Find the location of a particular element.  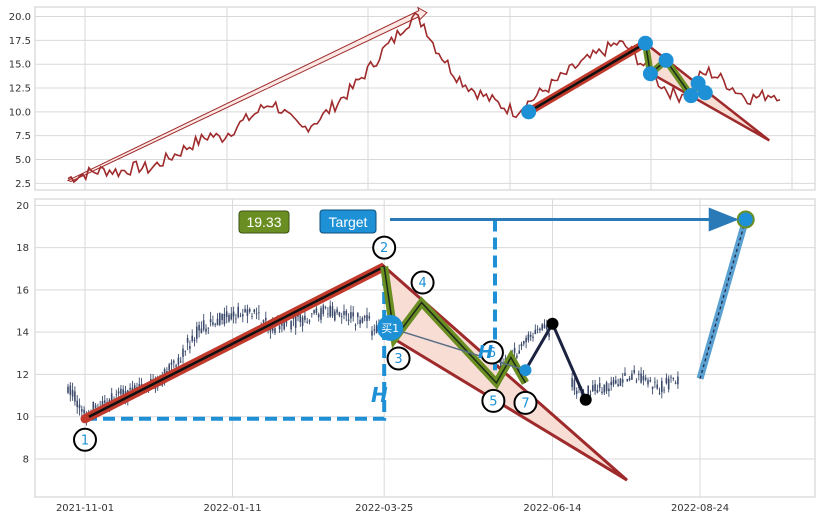

target-badge-text: Target is located at coordinates (348, 222).